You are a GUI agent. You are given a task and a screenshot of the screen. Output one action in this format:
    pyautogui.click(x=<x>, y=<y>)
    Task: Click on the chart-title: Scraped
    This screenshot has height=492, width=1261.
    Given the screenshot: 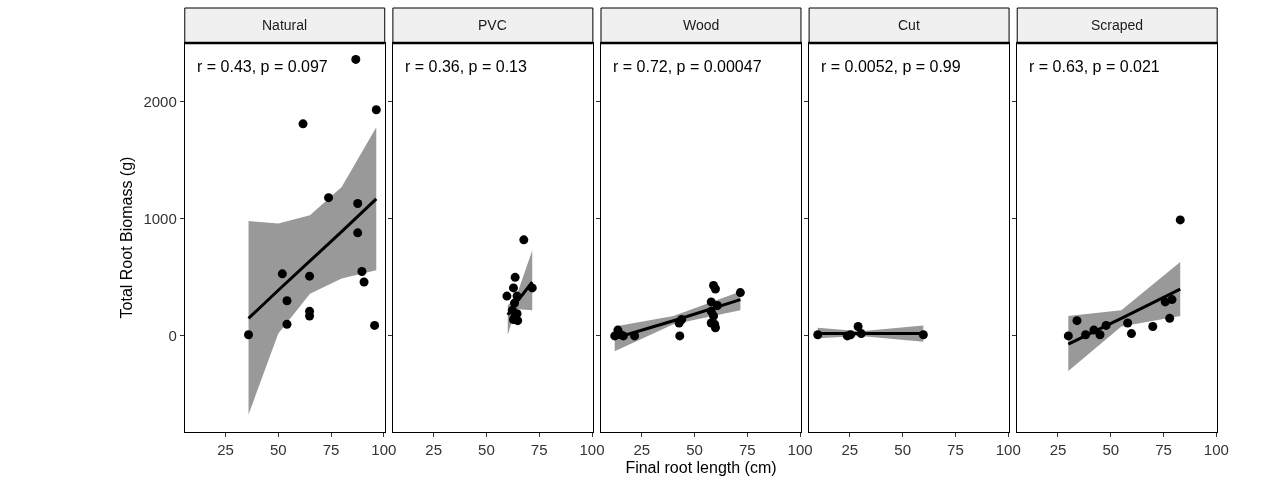 What is the action you would take?
    pyautogui.click(x=1117, y=25)
    